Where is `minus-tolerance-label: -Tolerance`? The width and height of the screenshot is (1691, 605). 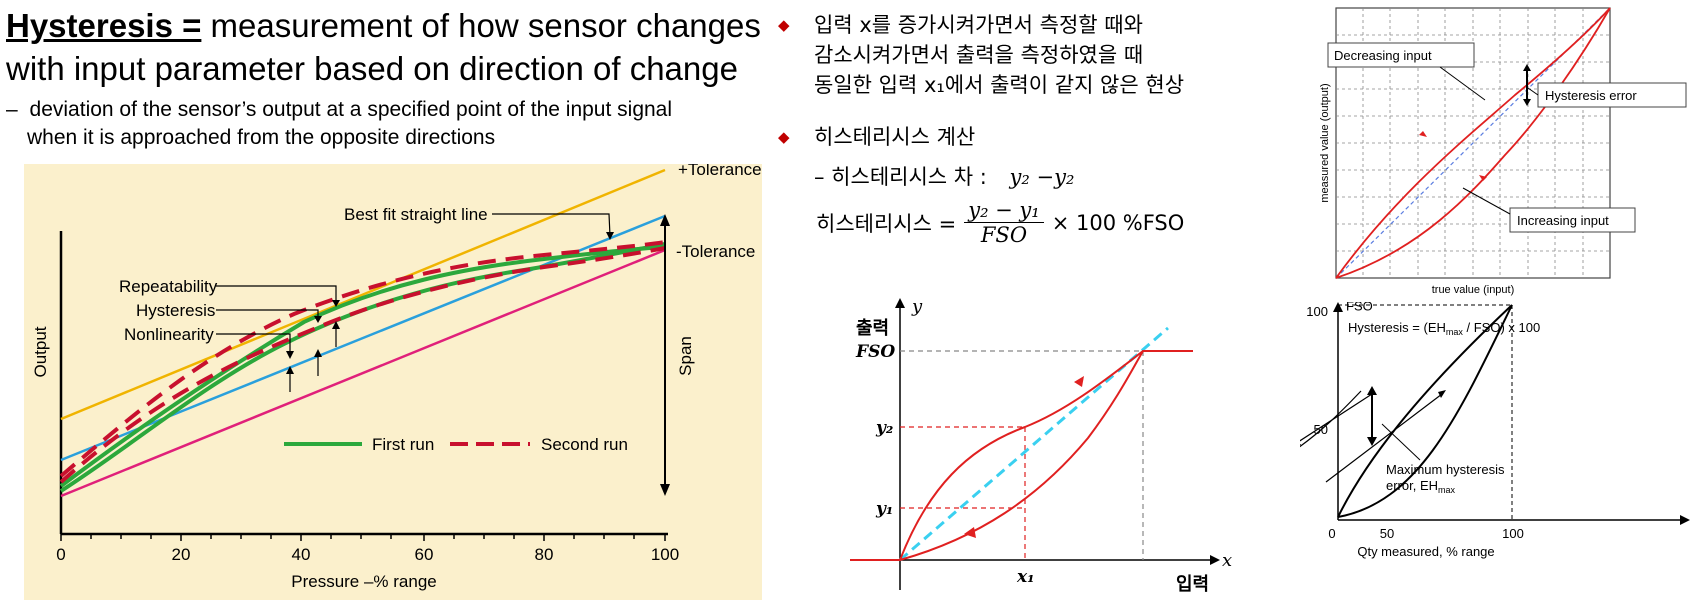 minus-tolerance-label: -Tolerance is located at coordinates (715, 251).